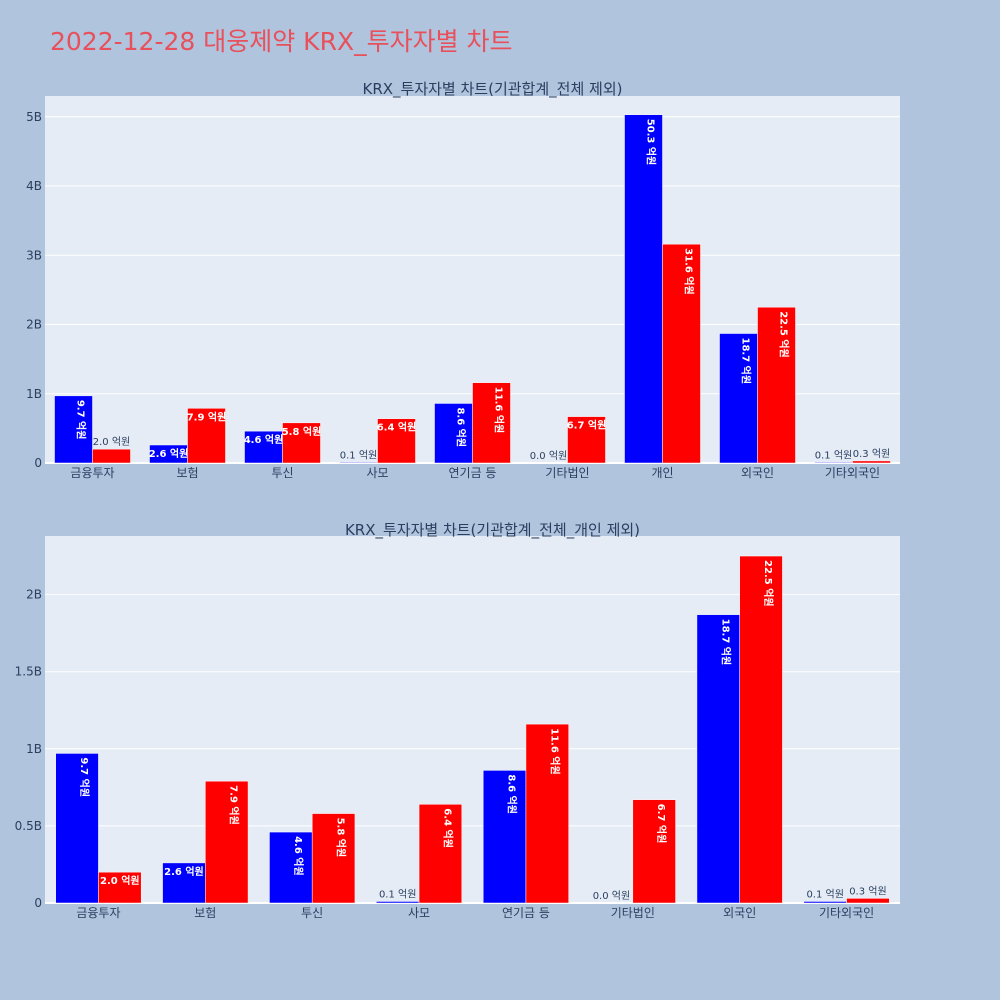 This screenshot has width=1000, height=1000. I want to click on x-tick-label: 개인, so click(662, 473).